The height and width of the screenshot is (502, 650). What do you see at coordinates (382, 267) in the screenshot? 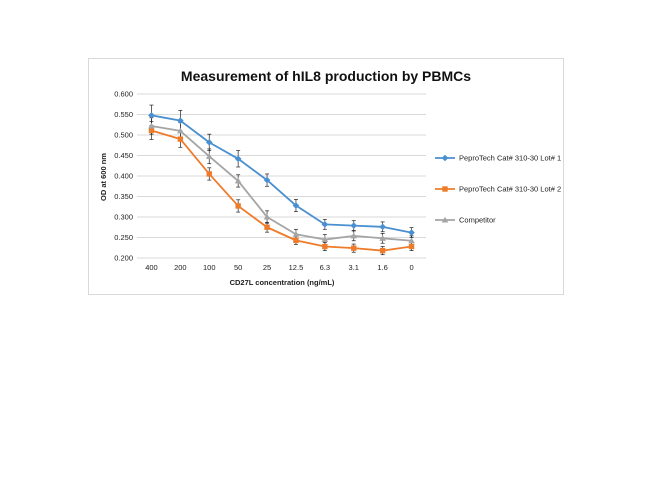
I see `x-tick-label: 1.6` at bounding box center [382, 267].